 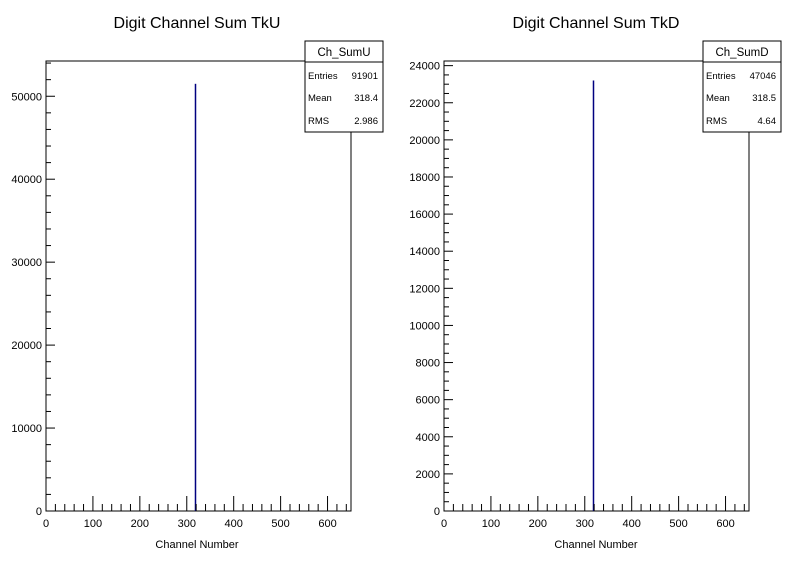 What do you see at coordinates (424, 252) in the screenshot?
I see `y-tick-label: 14000` at bounding box center [424, 252].